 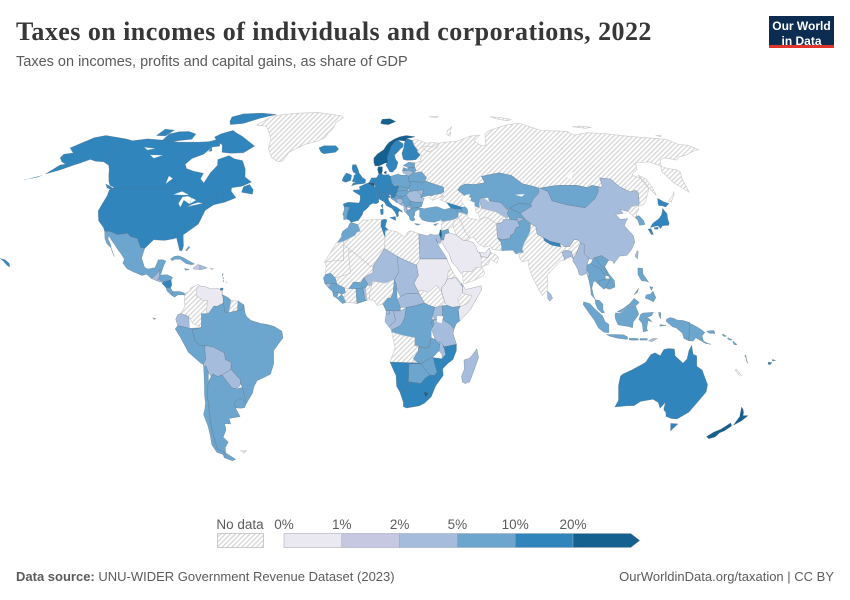 What do you see at coordinates (240, 524) in the screenshot?
I see `svg-text: No data` at bounding box center [240, 524].